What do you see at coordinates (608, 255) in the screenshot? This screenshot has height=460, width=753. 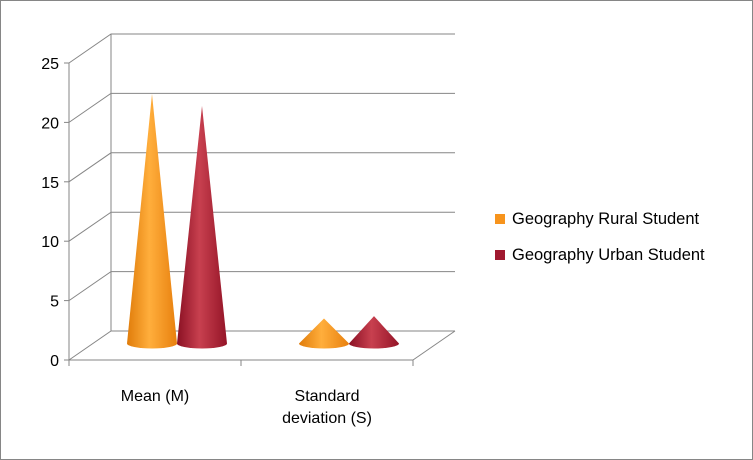 I see `legend-label-urban: Geography Urban Student` at bounding box center [608, 255].